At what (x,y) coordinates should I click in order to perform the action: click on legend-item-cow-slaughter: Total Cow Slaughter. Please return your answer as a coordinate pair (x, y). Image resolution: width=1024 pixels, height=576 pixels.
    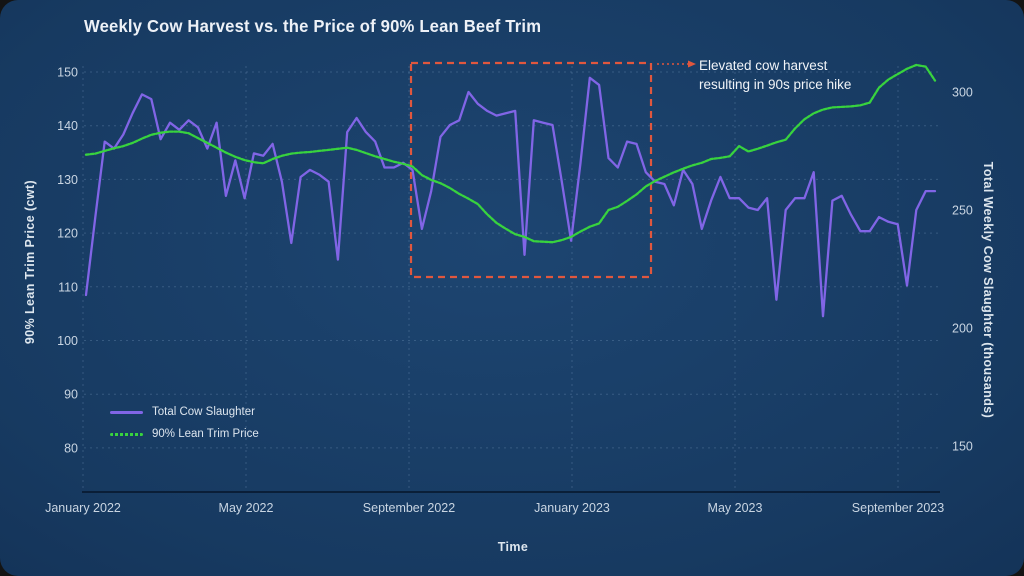
    Looking at the image, I should click on (184, 412).